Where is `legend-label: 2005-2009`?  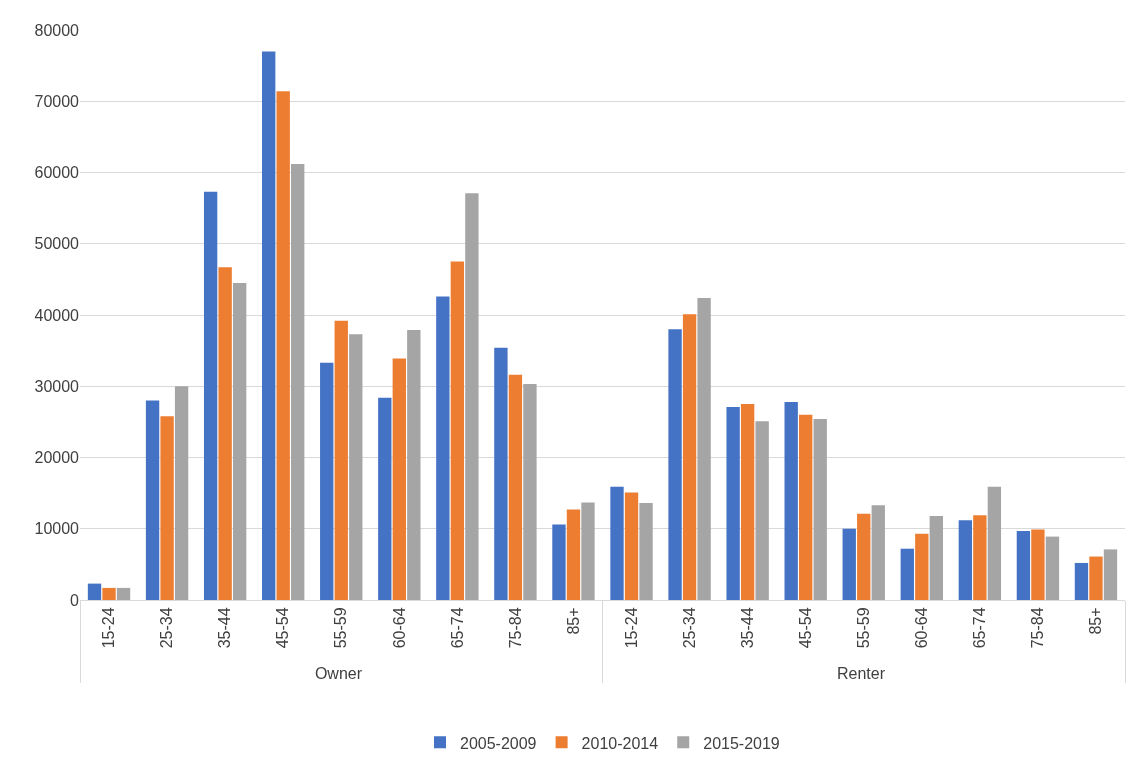
legend-label: 2005-2009 is located at coordinates (498, 743).